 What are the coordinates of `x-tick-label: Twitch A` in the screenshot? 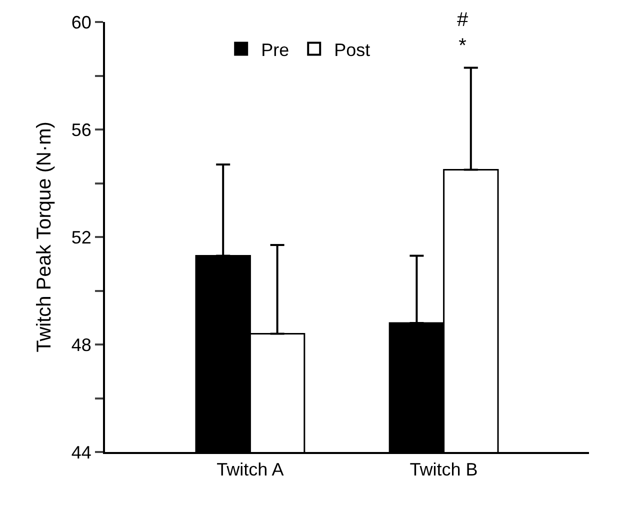 It's located at (250, 470).